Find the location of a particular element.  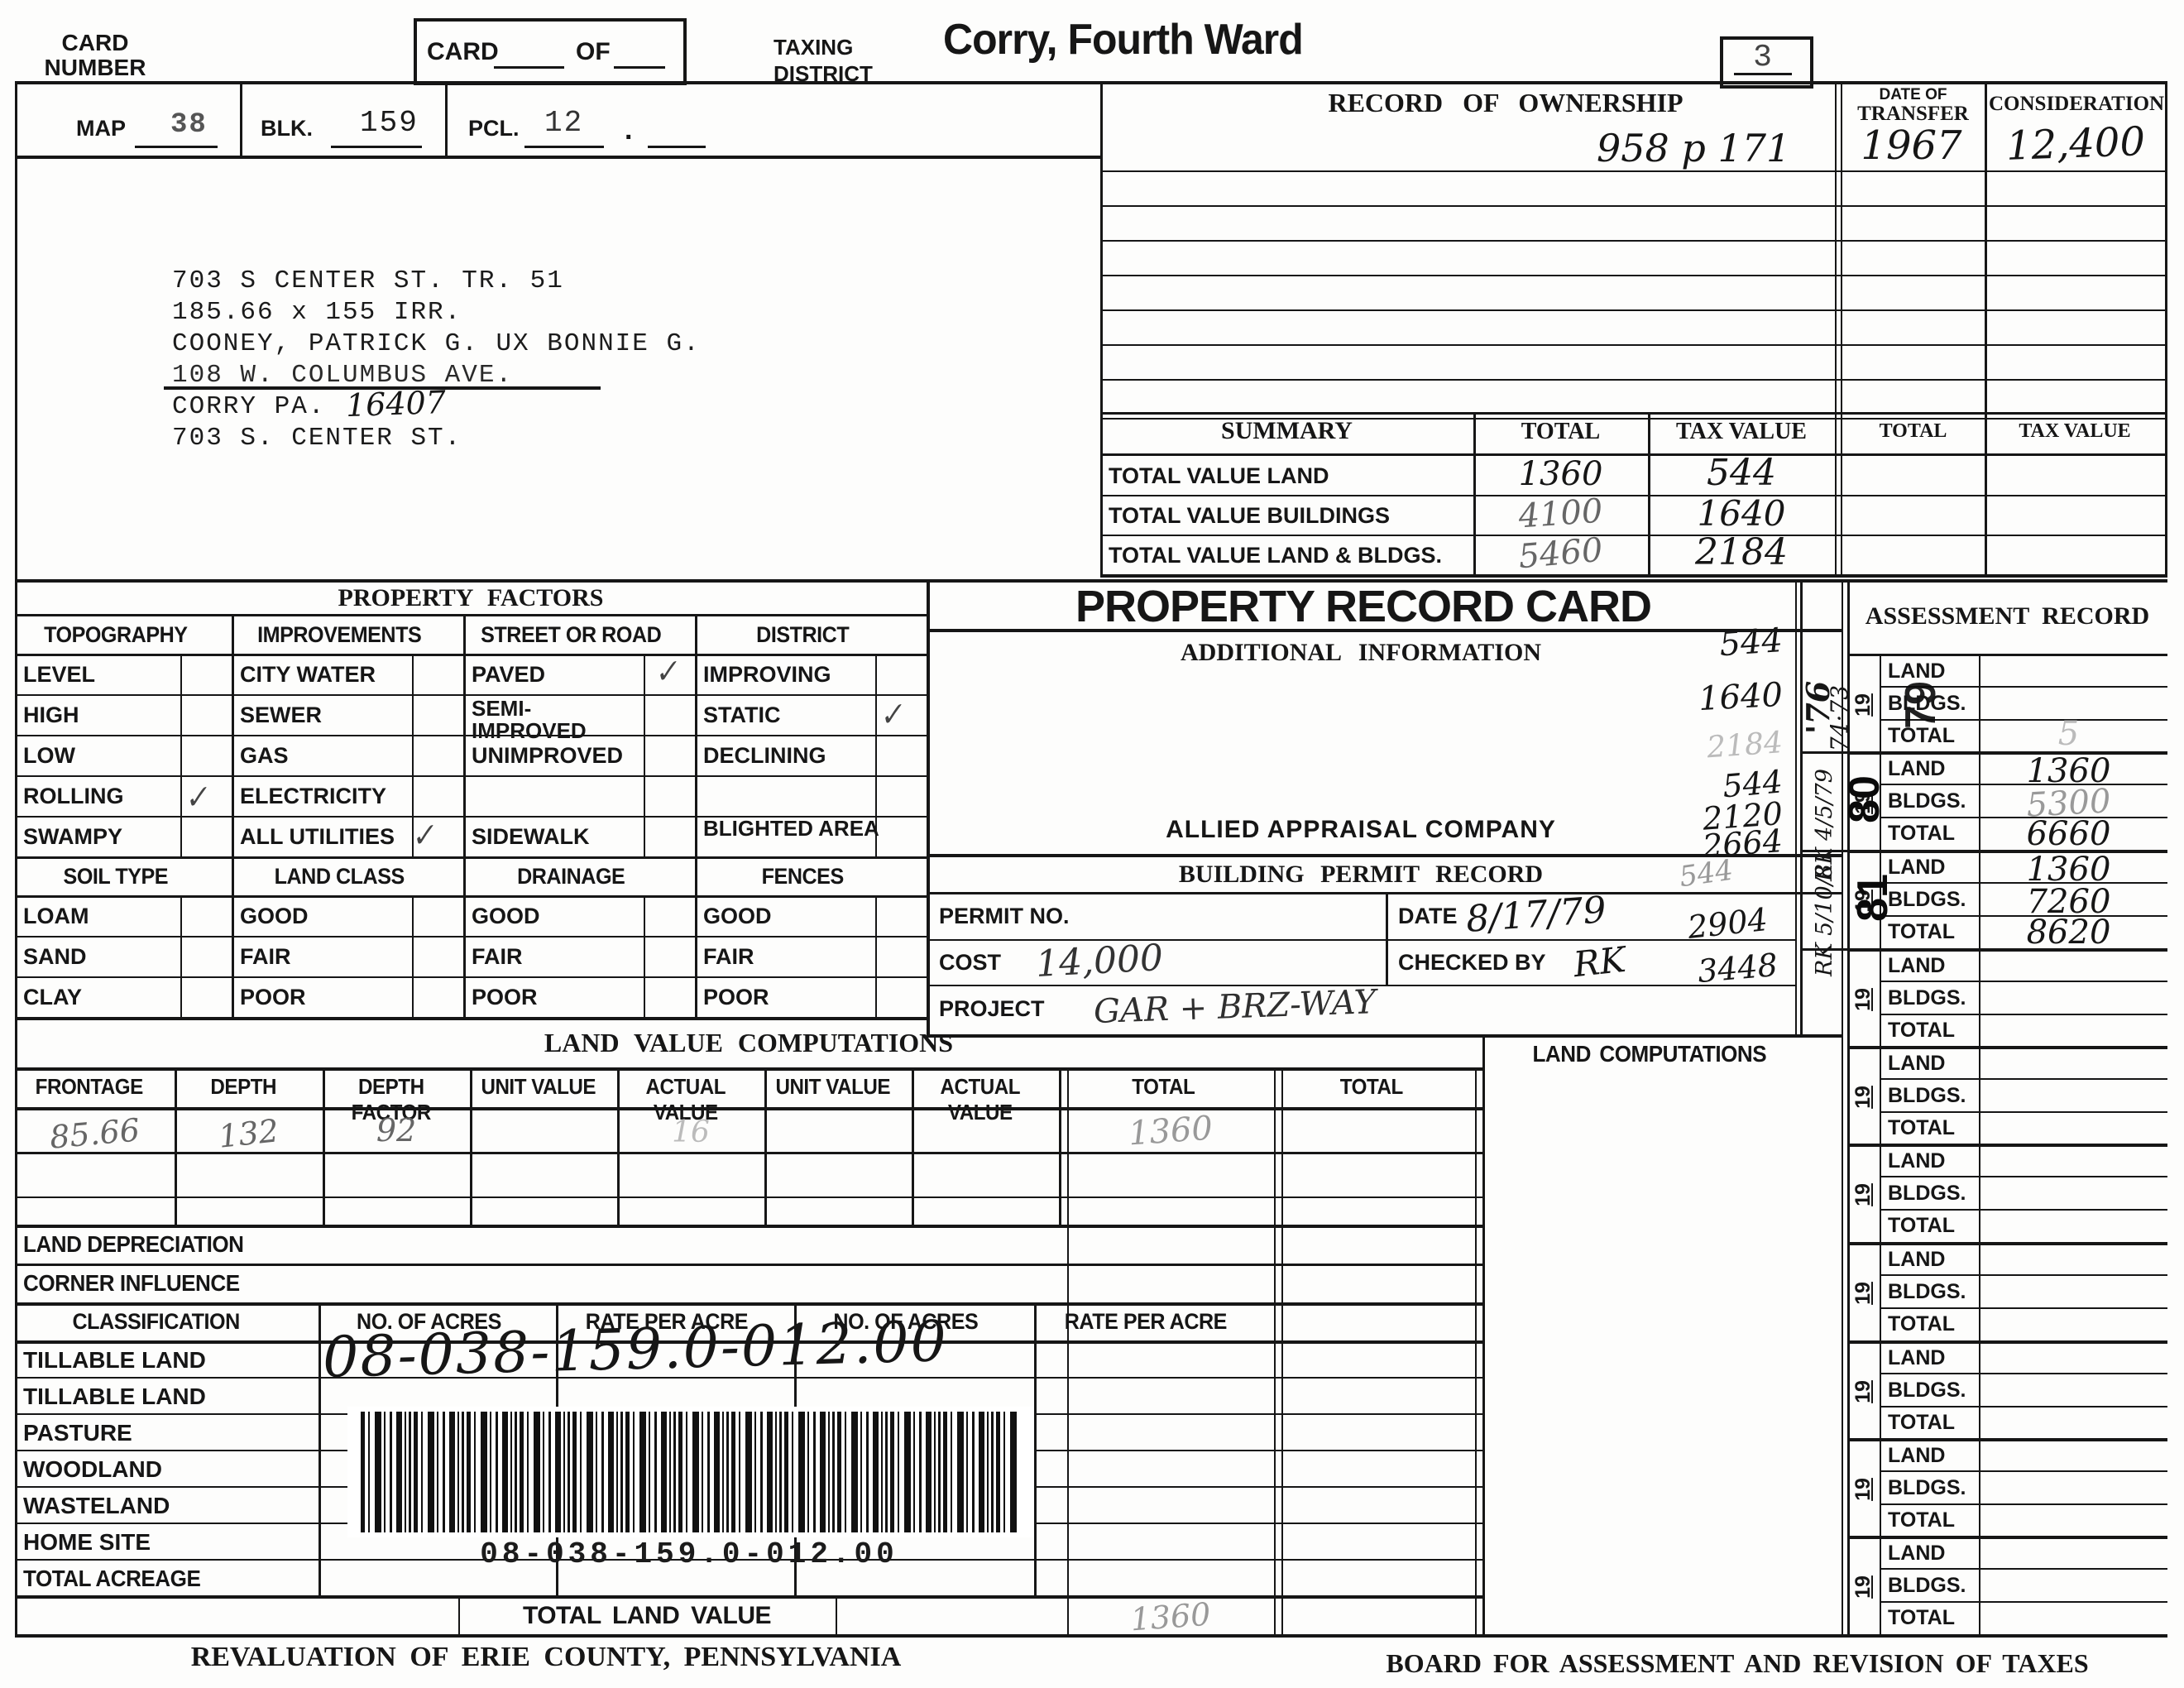

factor-all-utilities: ALL UTILITIES is located at coordinates (317, 836).